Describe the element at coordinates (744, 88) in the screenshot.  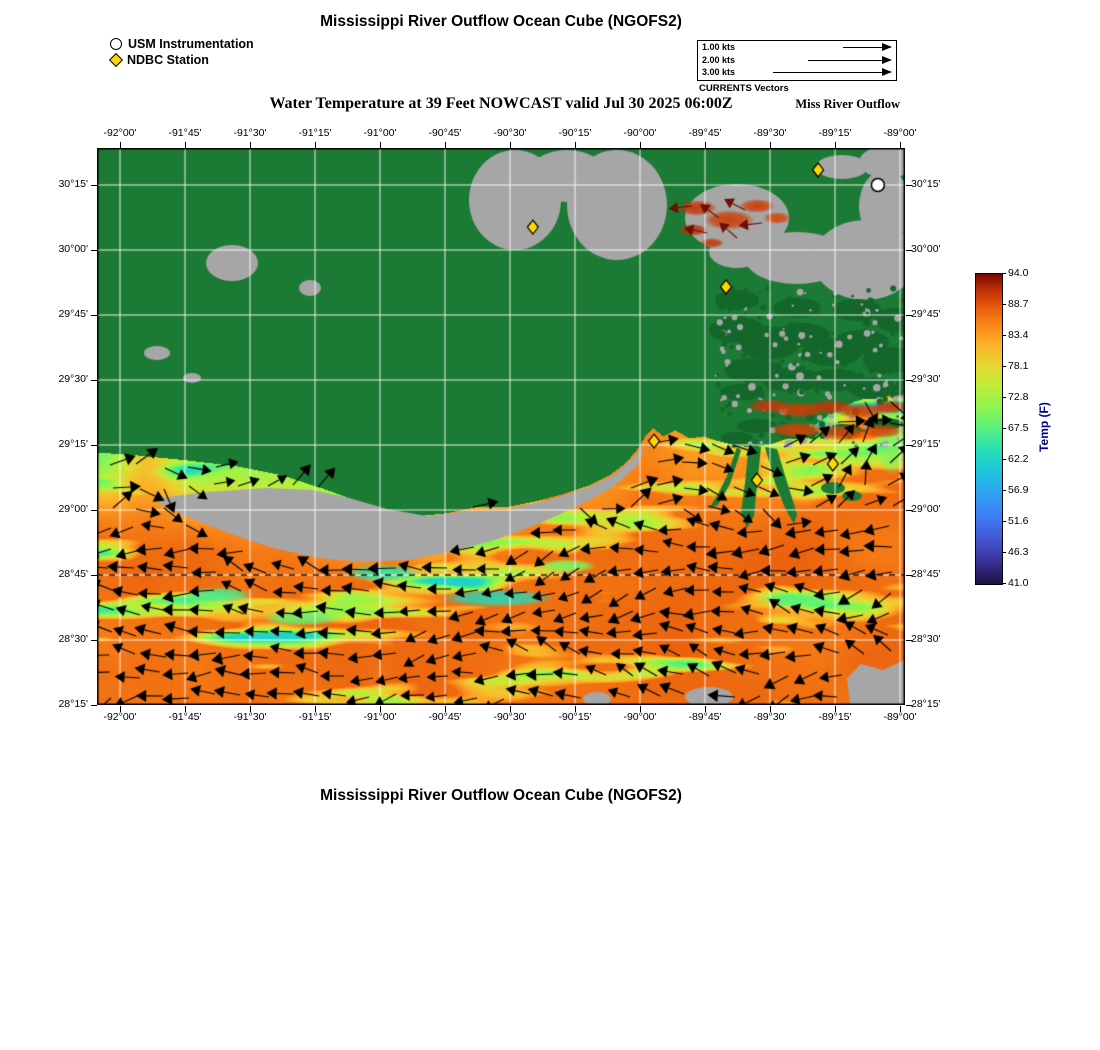
I see `currents-vectors-caption: CURRENTS Vectors` at that location.